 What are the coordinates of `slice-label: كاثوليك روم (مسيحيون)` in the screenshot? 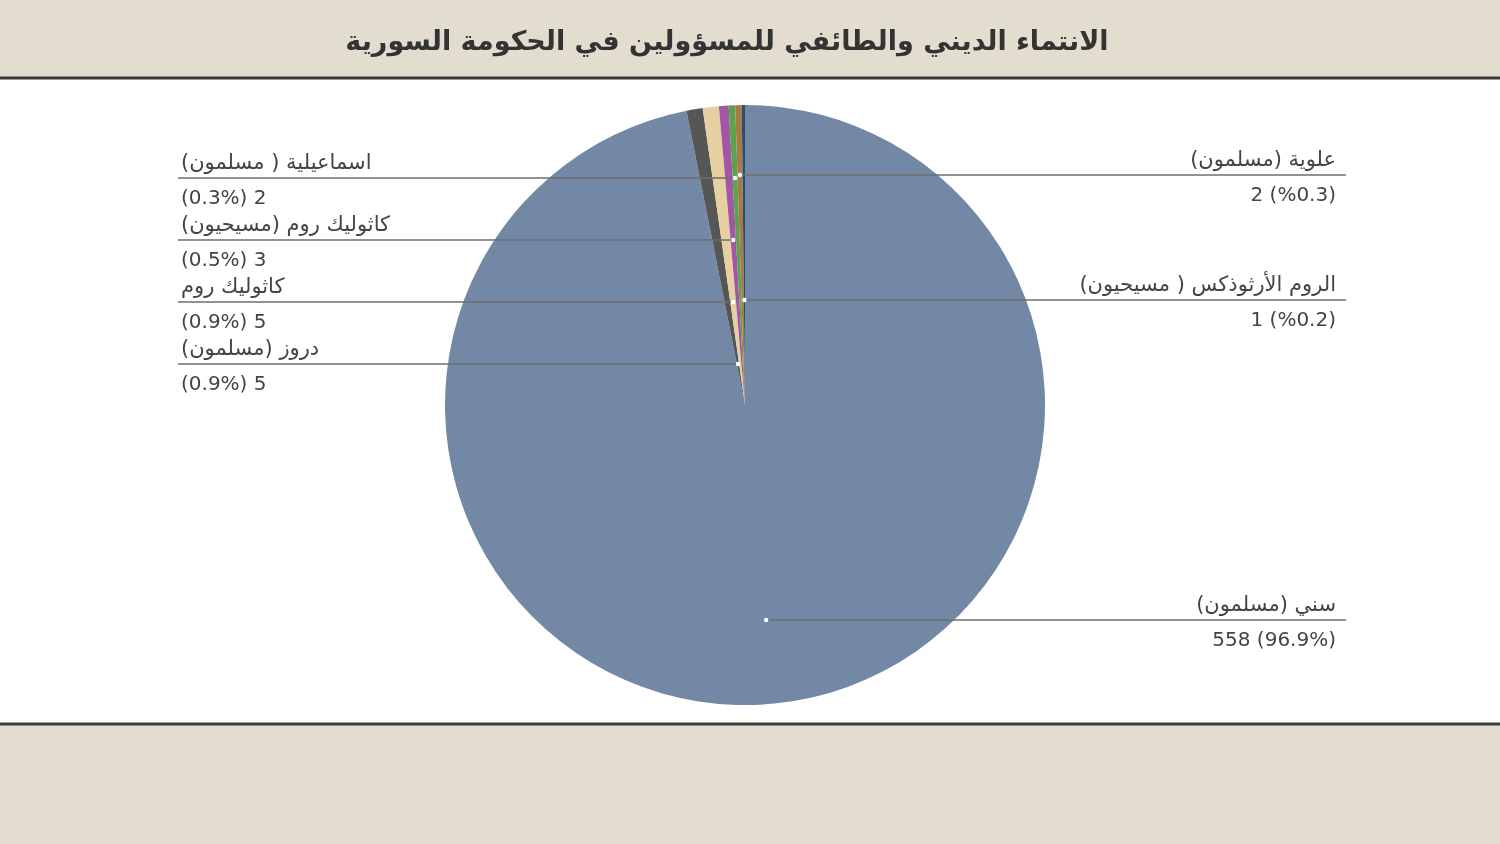 It's located at (286, 224).